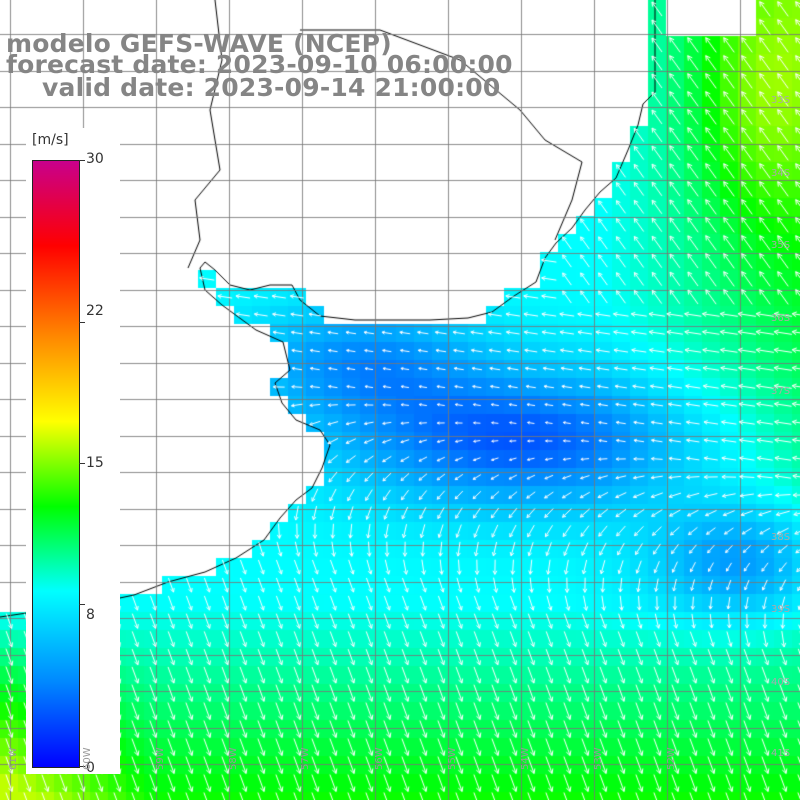 Image resolution: width=800 pixels, height=800 pixels. I want to click on colorbar-label: 8, so click(90, 615).